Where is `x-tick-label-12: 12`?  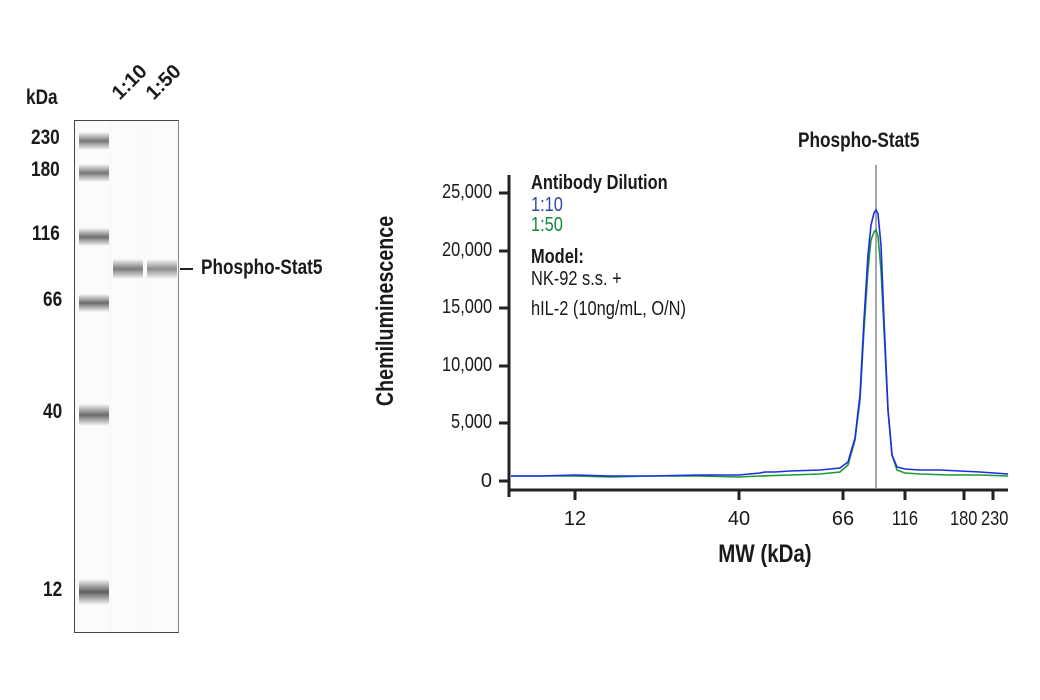
x-tick-label-12: 12 is located at coordinates (575, 519).